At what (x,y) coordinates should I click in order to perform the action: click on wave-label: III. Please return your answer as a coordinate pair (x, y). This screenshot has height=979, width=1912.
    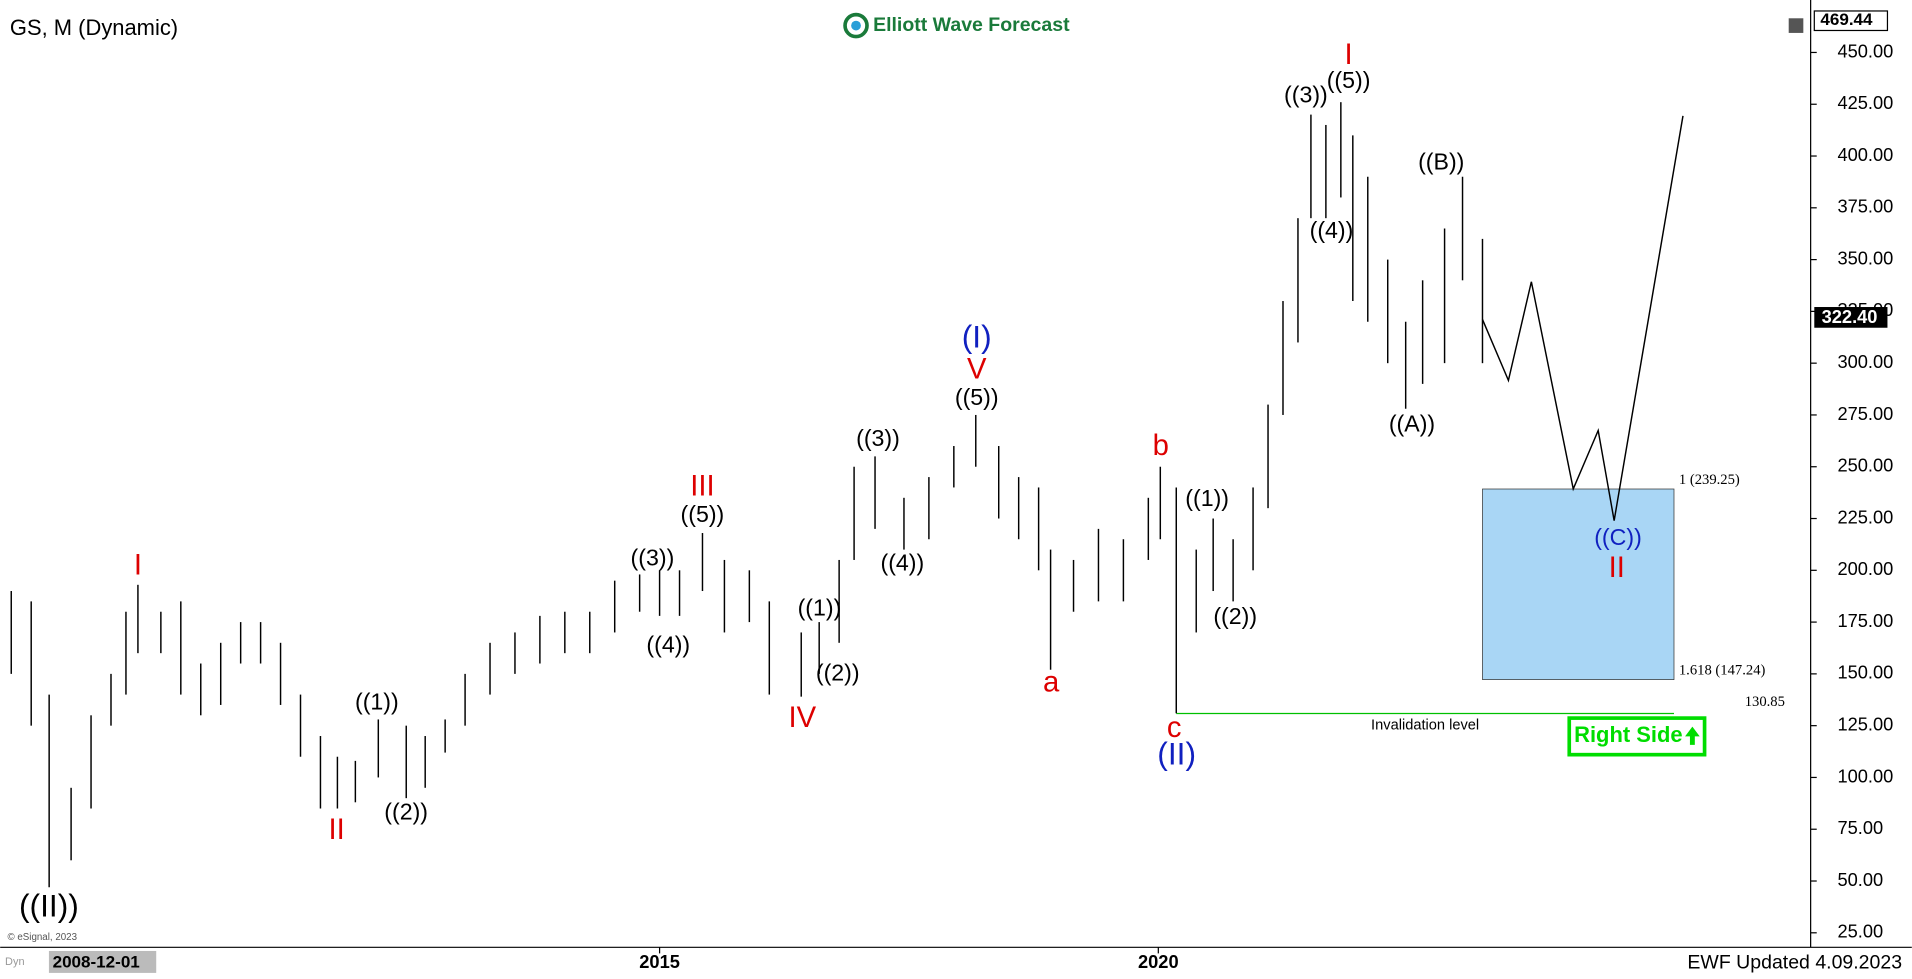
    Looking at the image, I should click on (702, 486).